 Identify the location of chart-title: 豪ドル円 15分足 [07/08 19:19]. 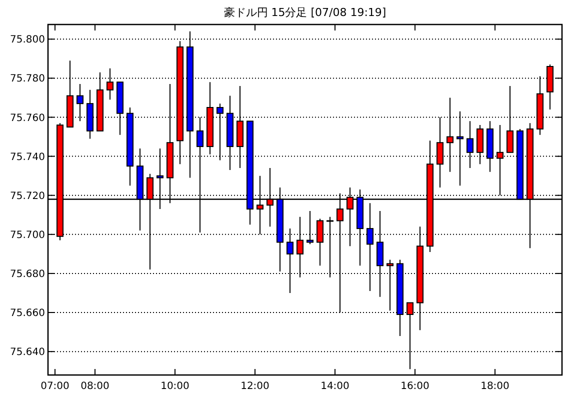
(305, 12).